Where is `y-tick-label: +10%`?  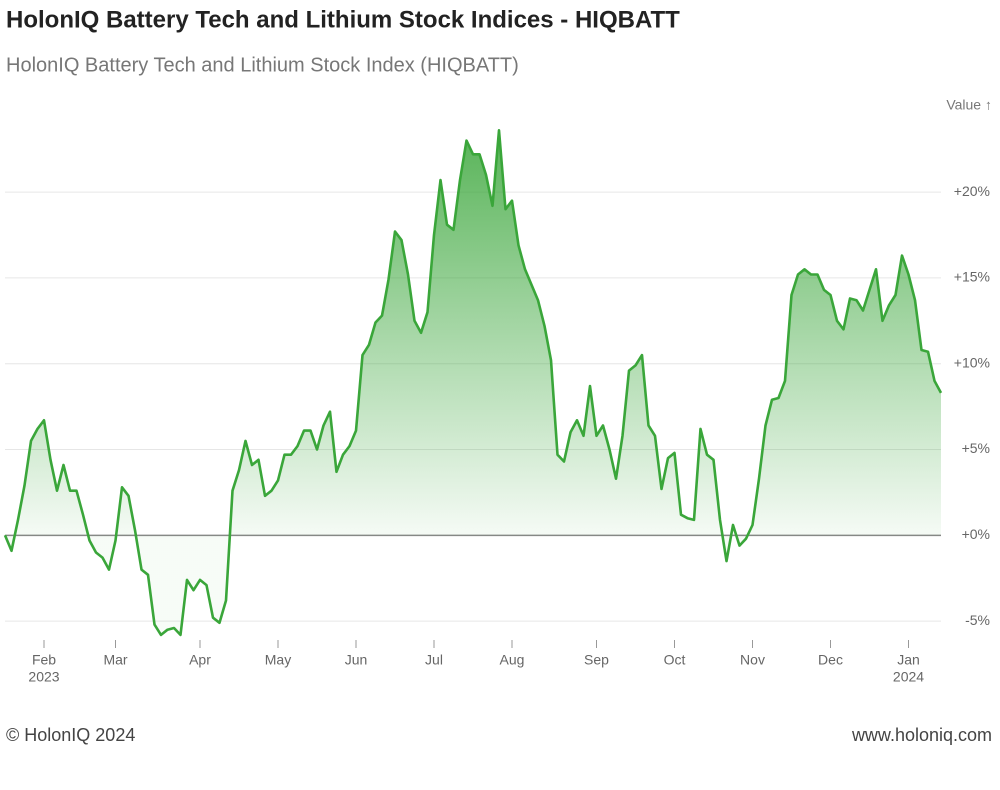 y-tick-label: +10% is located at coordinates (972, 362).